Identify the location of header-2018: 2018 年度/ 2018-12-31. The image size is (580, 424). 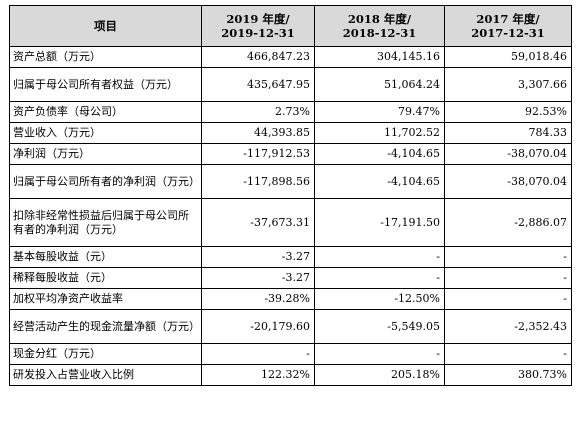
(379, 26).